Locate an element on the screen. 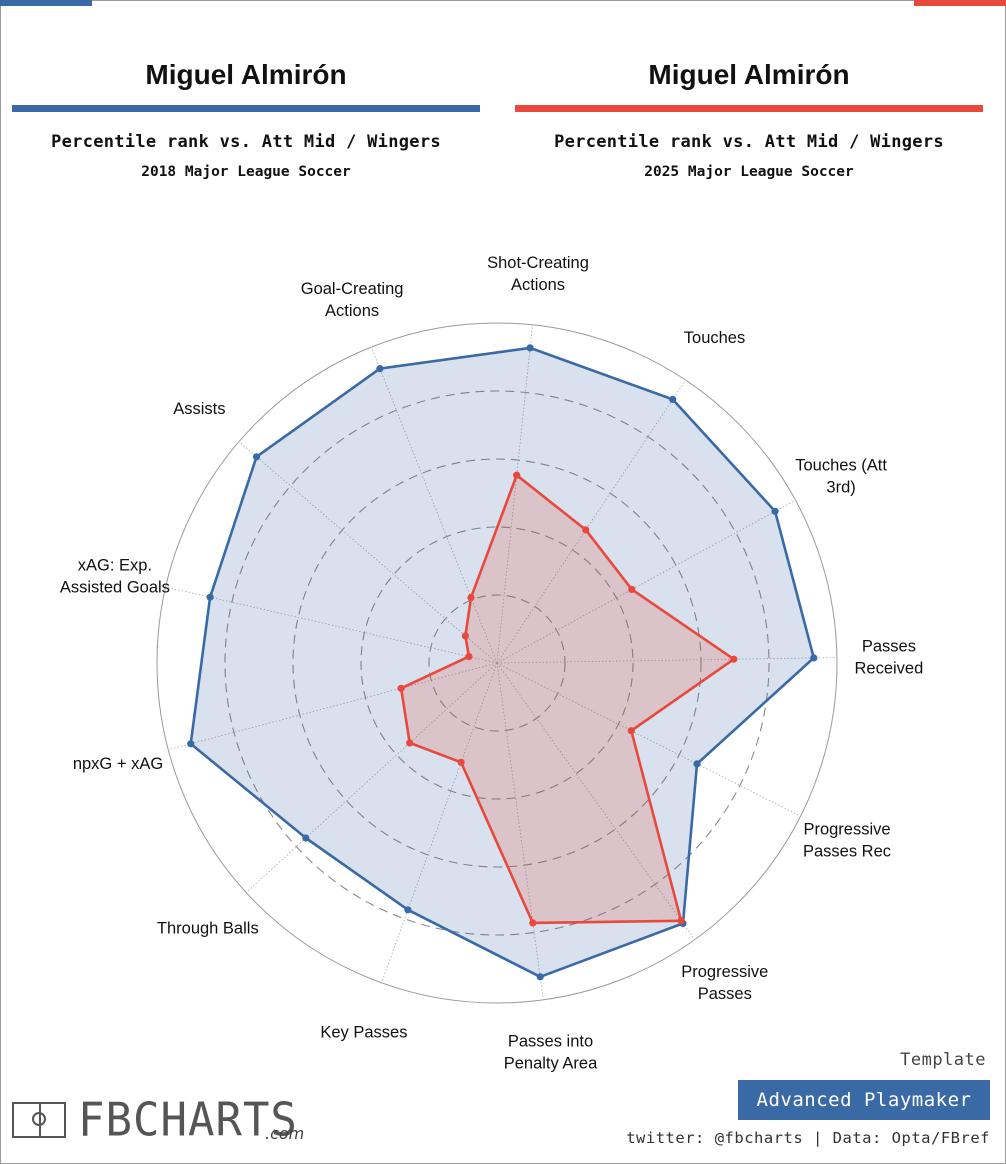 Image resolution: width=1006 pixels, height=1164 pixels. axis-label-7: Passes into Penalty Area is located at coordinates (551, 1052).